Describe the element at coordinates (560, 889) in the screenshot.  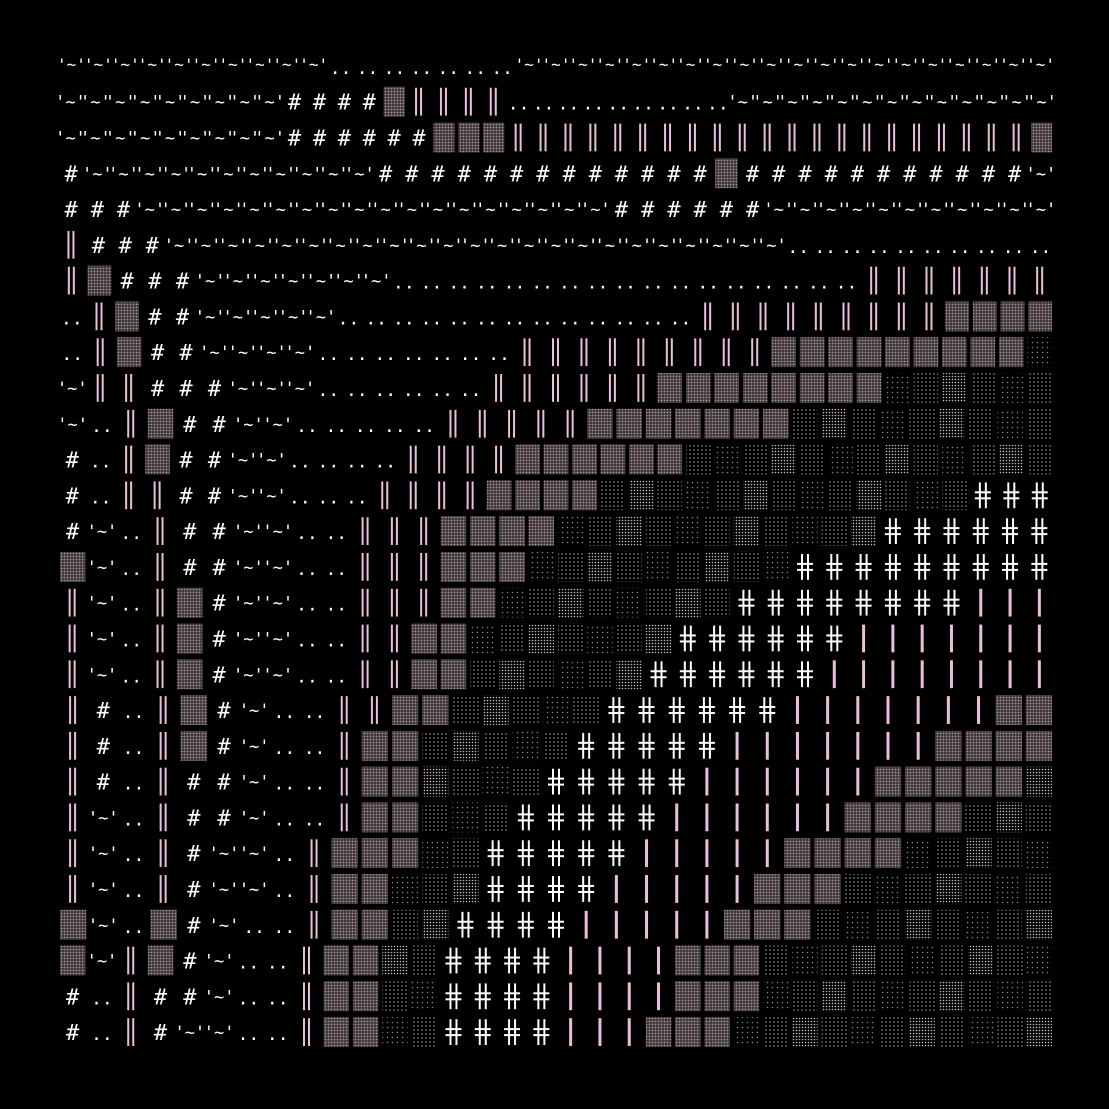
I see `mosaic-row: '~'.. # '~' '~'..` at that location.